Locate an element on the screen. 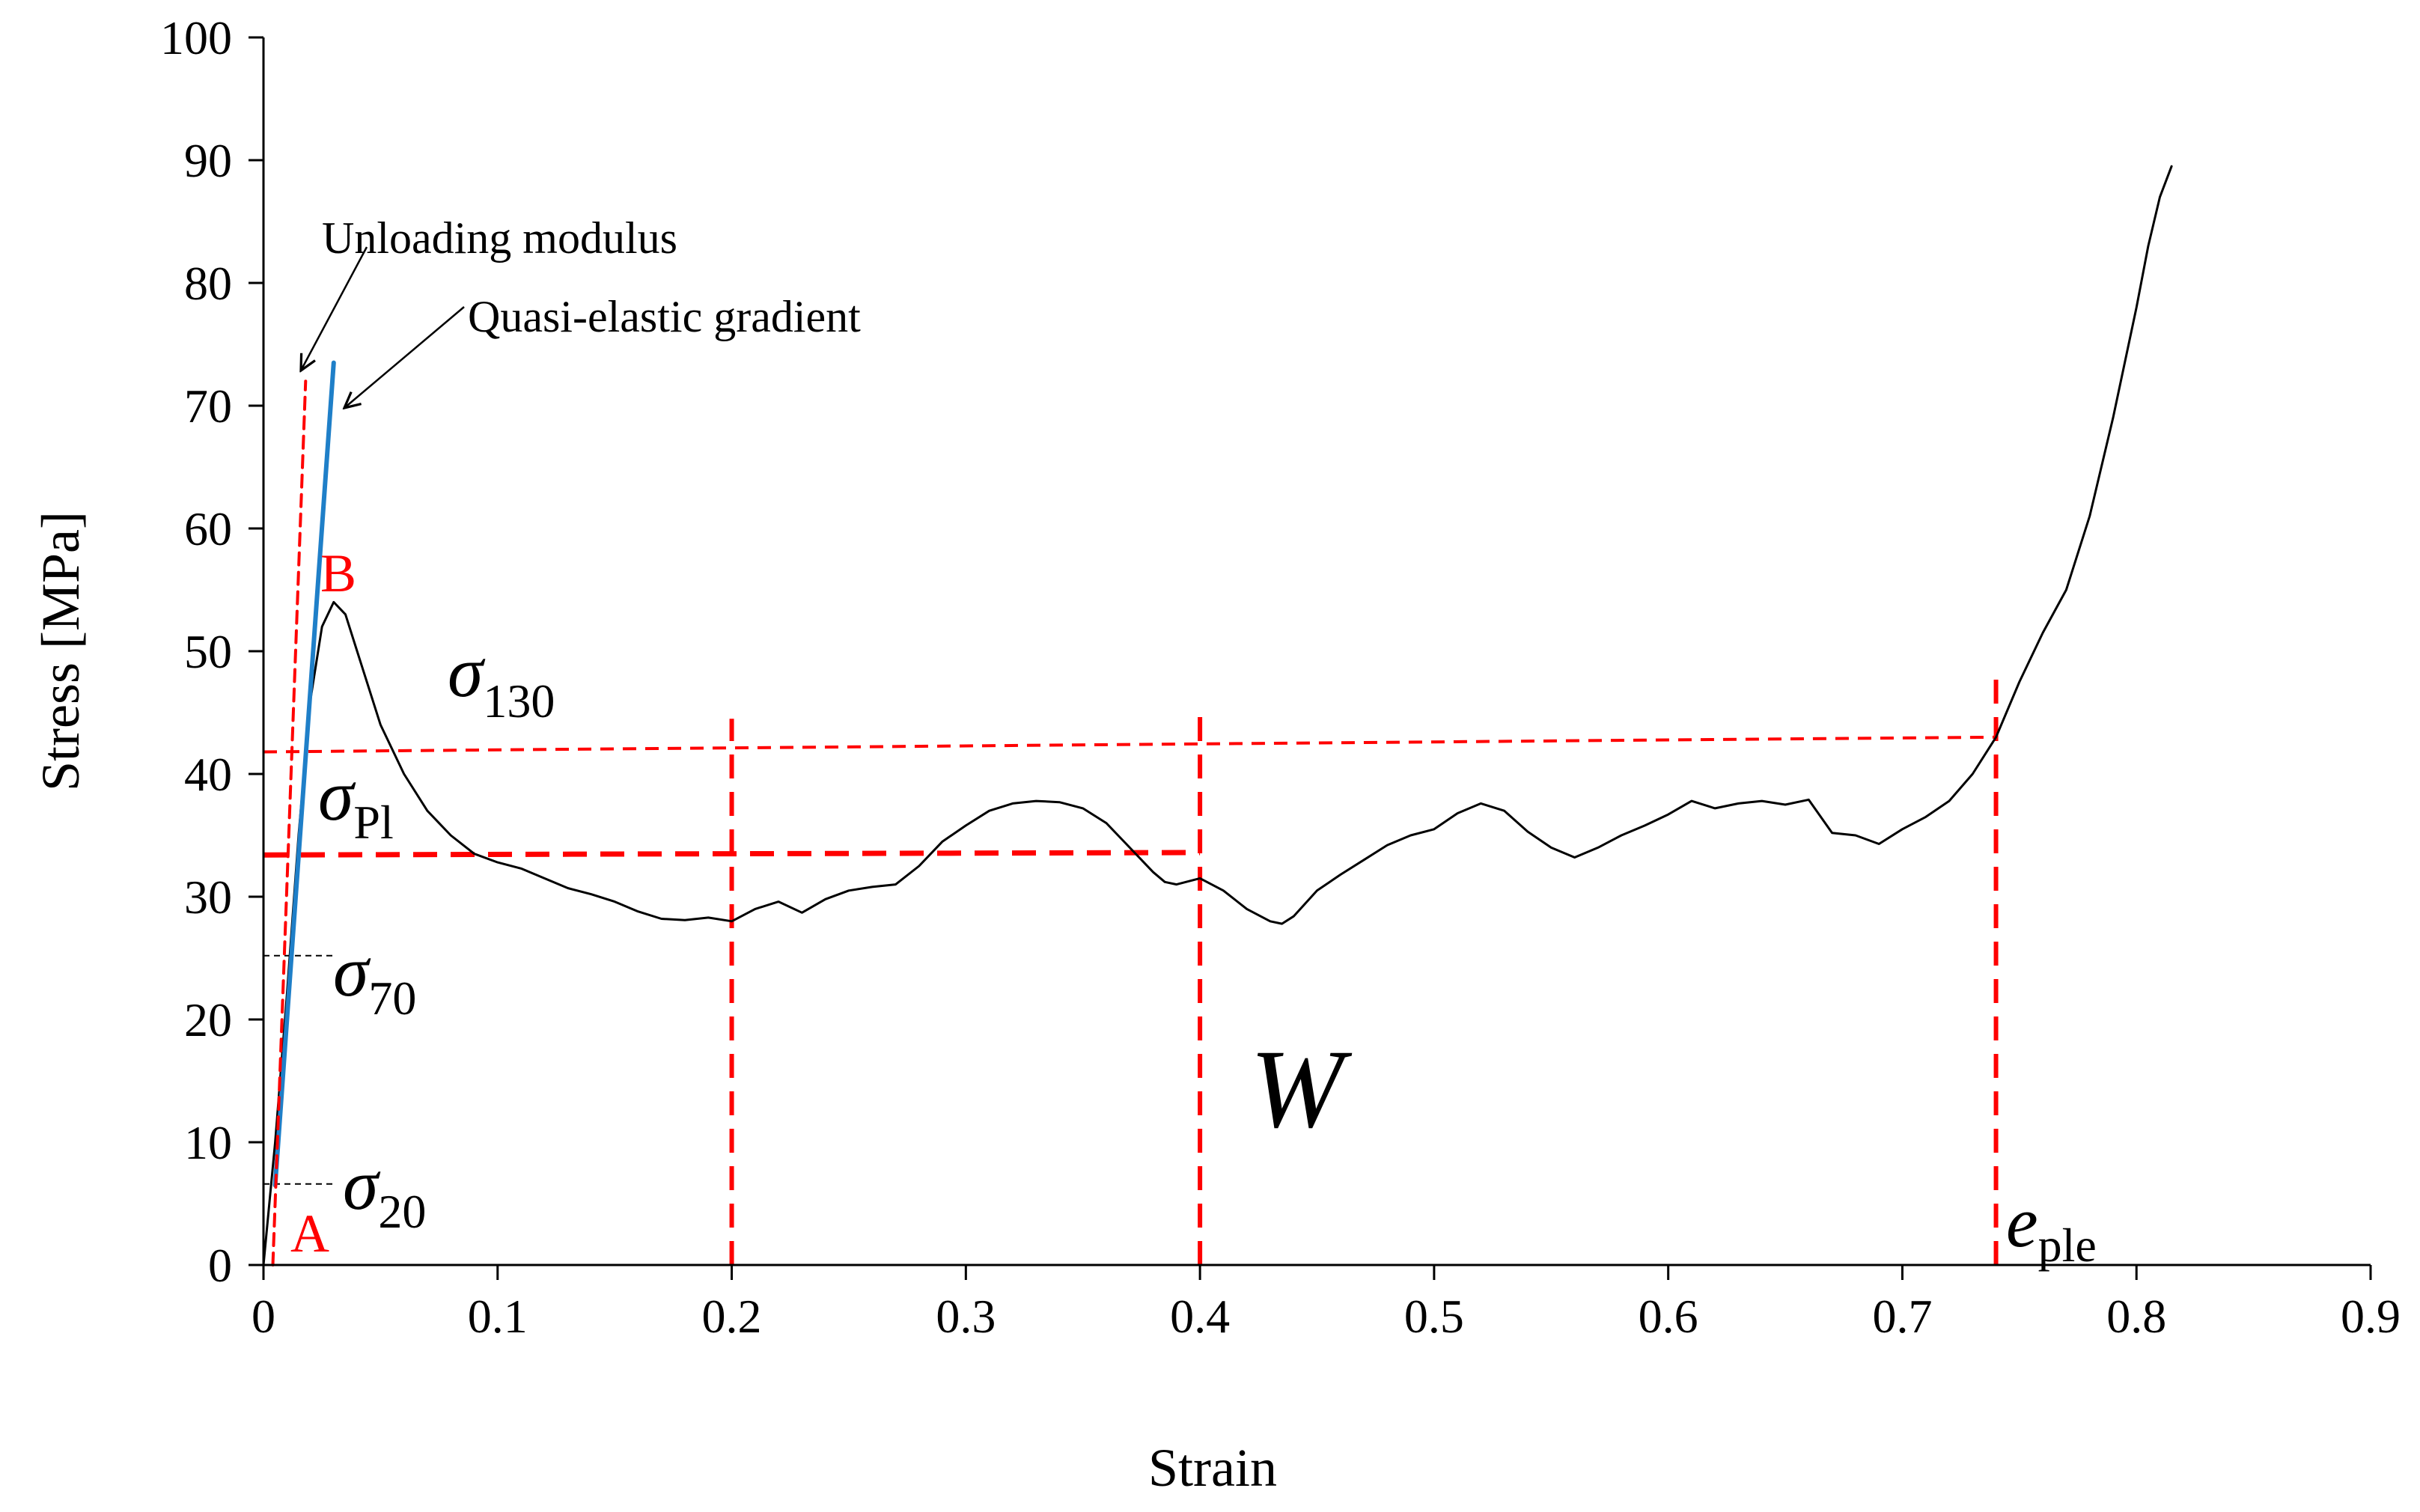 The height and width of the screenshot is (1512, 2420). y-tick-label: 60 is located at coordinates (208, 529).